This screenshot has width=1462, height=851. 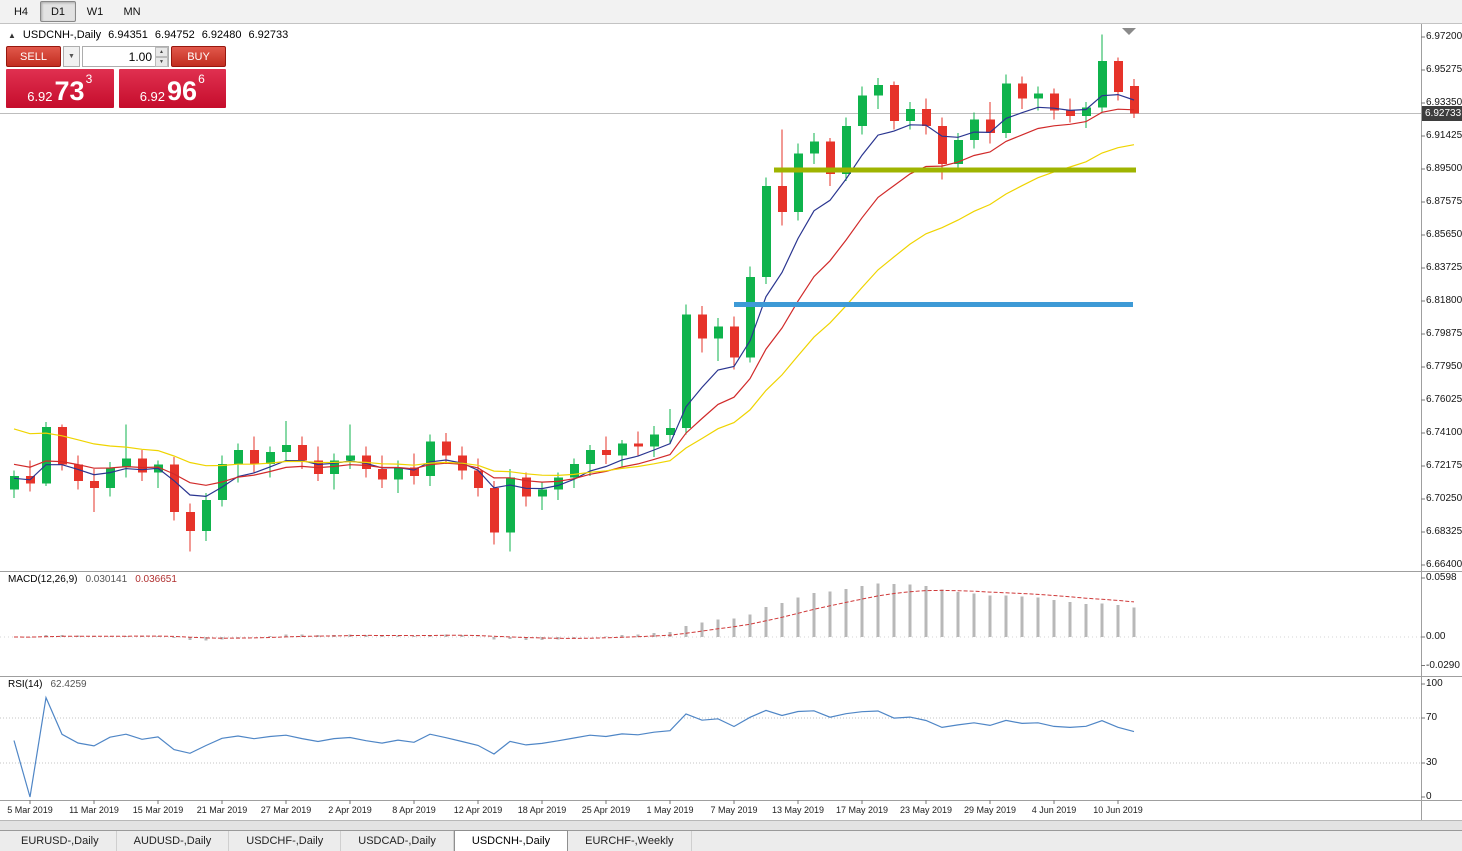 I want to click on macd-axis-label: 0.00, so click(x=1436, y=636).